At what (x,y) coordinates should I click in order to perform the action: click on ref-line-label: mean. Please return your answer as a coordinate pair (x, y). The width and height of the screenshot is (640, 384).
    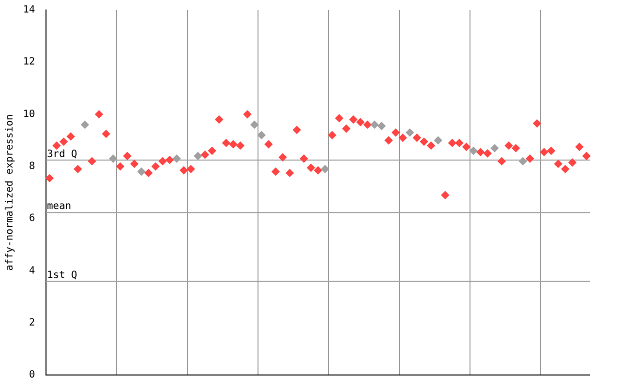
    Looking at the image, I should click on (59, 206).